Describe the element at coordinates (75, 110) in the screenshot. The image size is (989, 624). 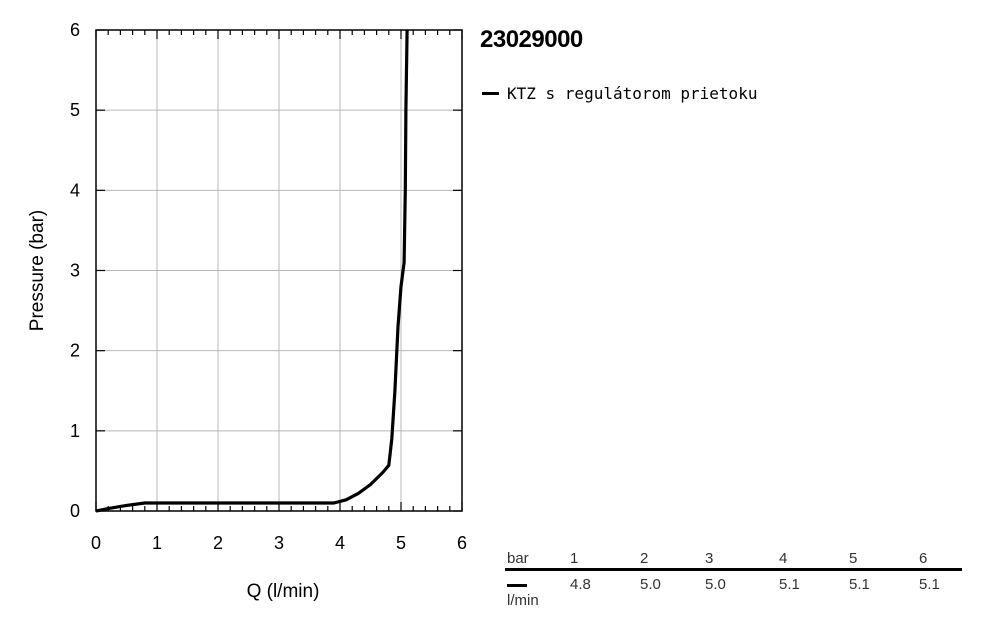
I see `y-tick-label: 5` at that location.